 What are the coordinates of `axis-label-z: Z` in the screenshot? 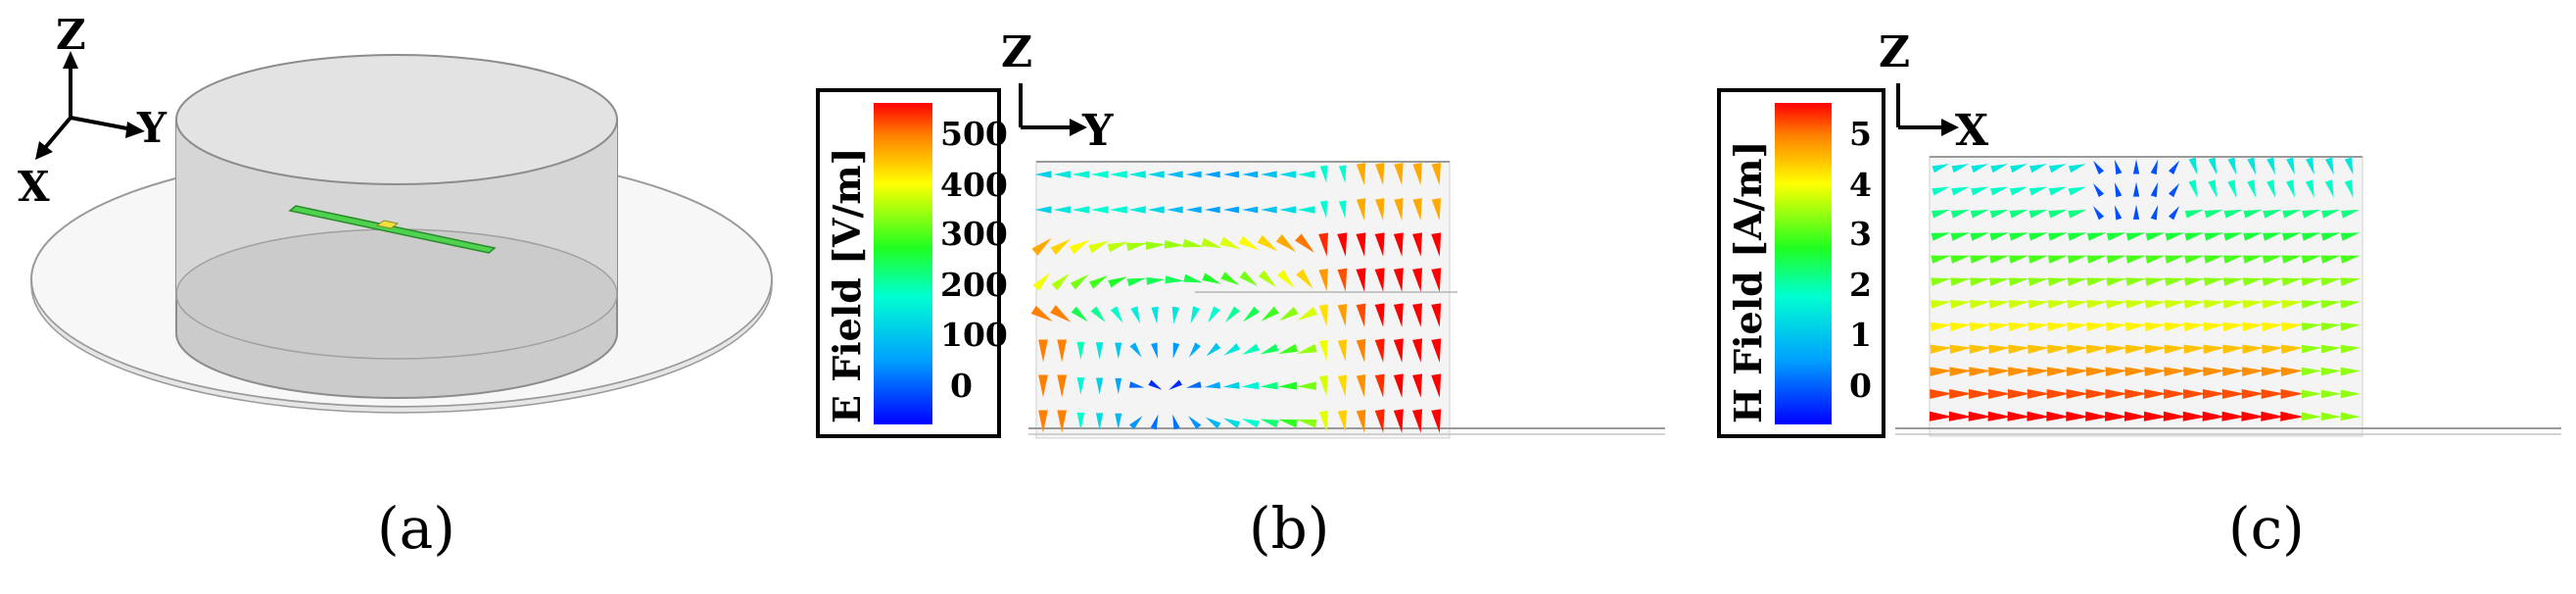 It's located at (71, 35).